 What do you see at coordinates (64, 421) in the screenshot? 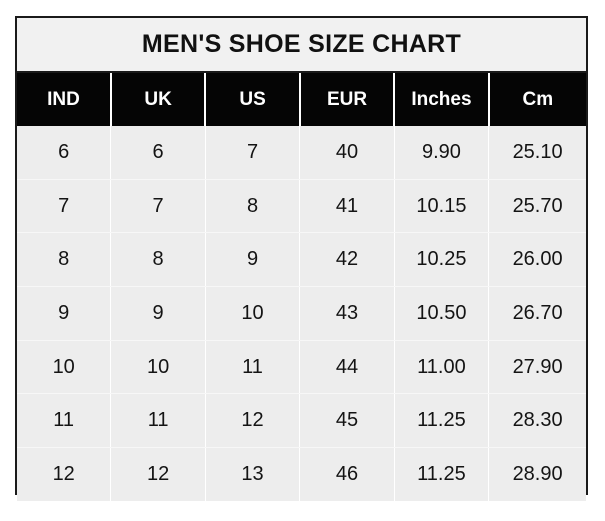
I see `cell-ind: 11` at bounding box center [64, 421].